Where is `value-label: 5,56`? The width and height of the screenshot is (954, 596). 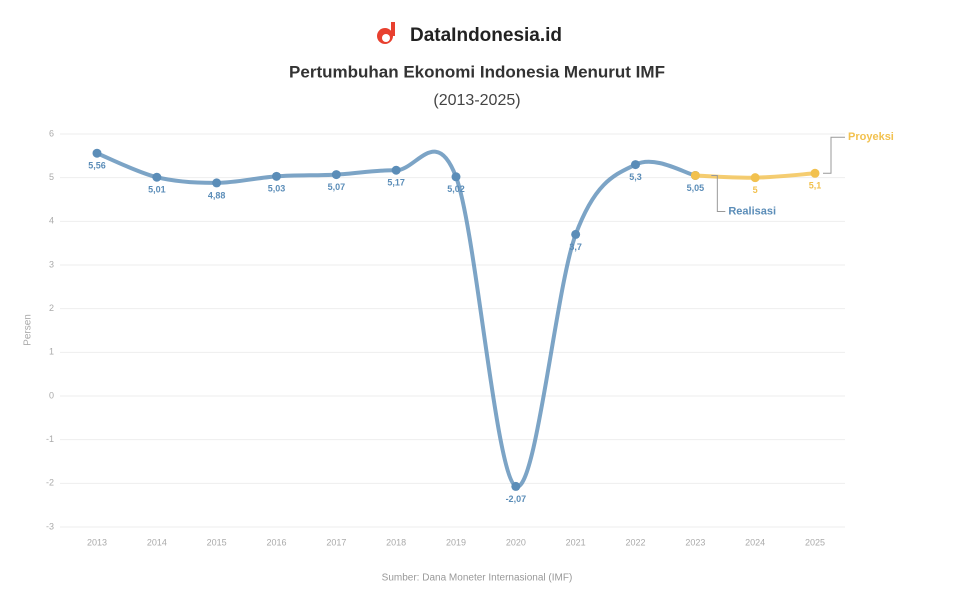
value-label: 5,56 is located at coordinates (97, 166).